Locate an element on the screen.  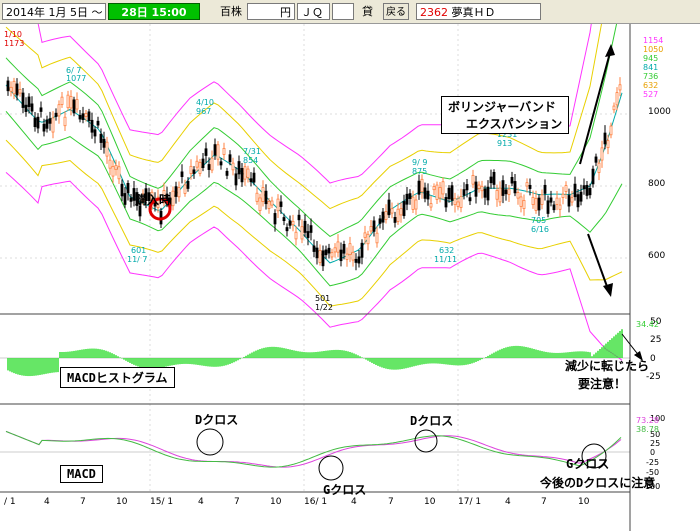
market-field: ＪＱ is located at coordinates (313, 11).